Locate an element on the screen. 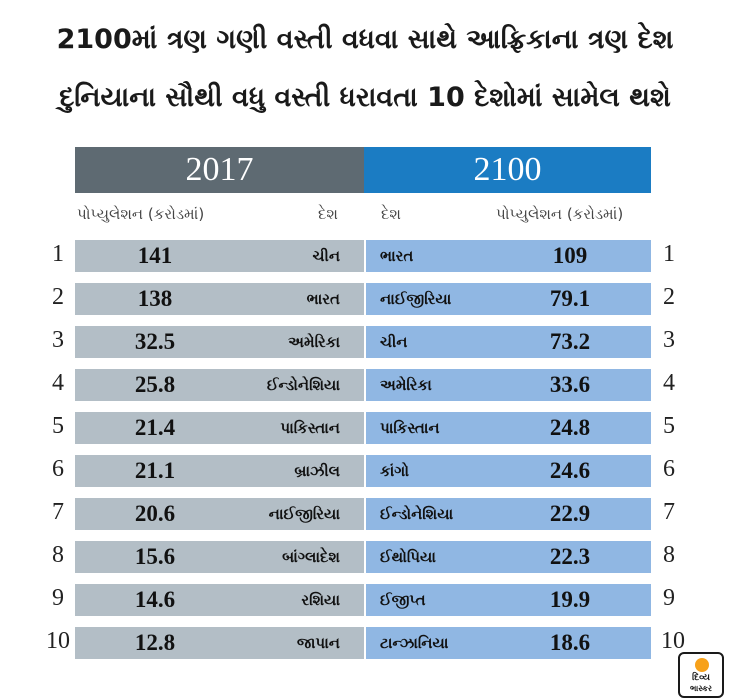 The image size is (730, 700). row-2017: 25.8 ઈન્ડોનેશિયા is located at coordinates (219, 385).